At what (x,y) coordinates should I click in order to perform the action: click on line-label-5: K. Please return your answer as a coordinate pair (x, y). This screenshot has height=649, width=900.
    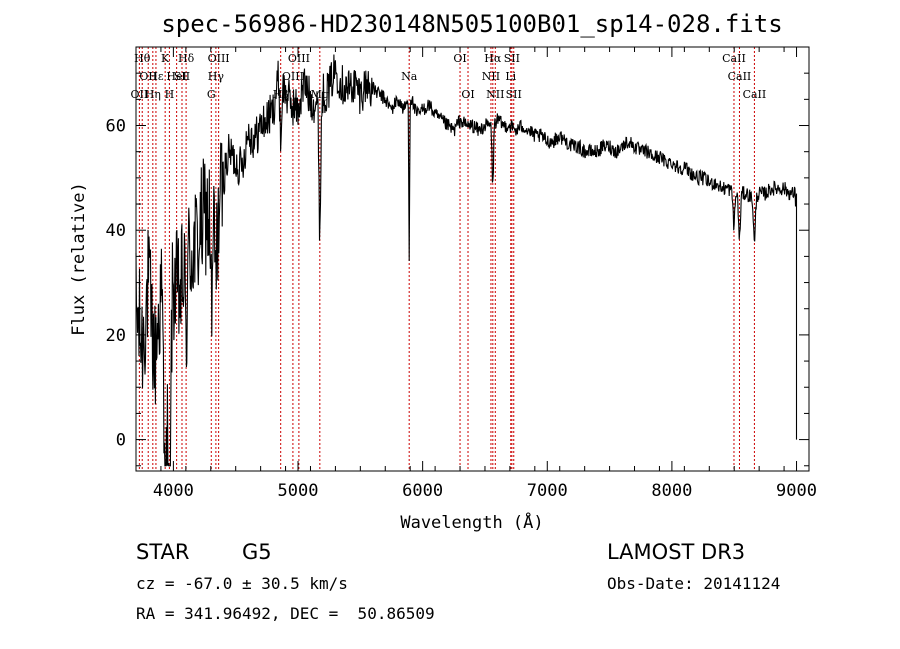
    Looking at the image, I should click on (165, 58).